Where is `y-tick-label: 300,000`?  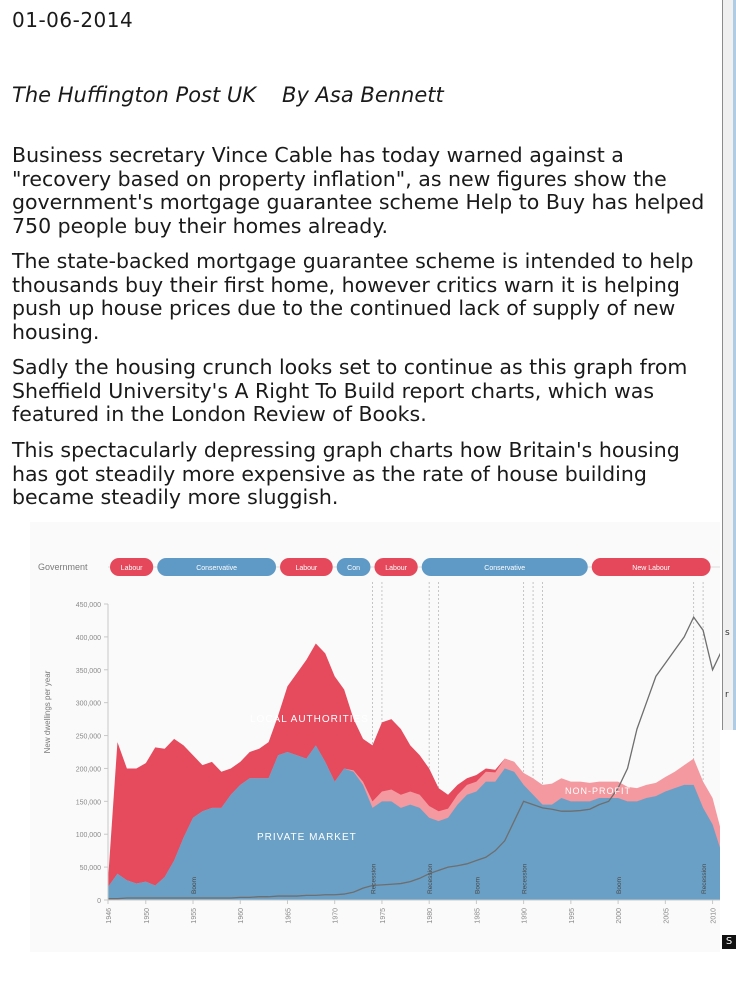 y-tick-label: 300,000 is located at coordinates (88, 704).